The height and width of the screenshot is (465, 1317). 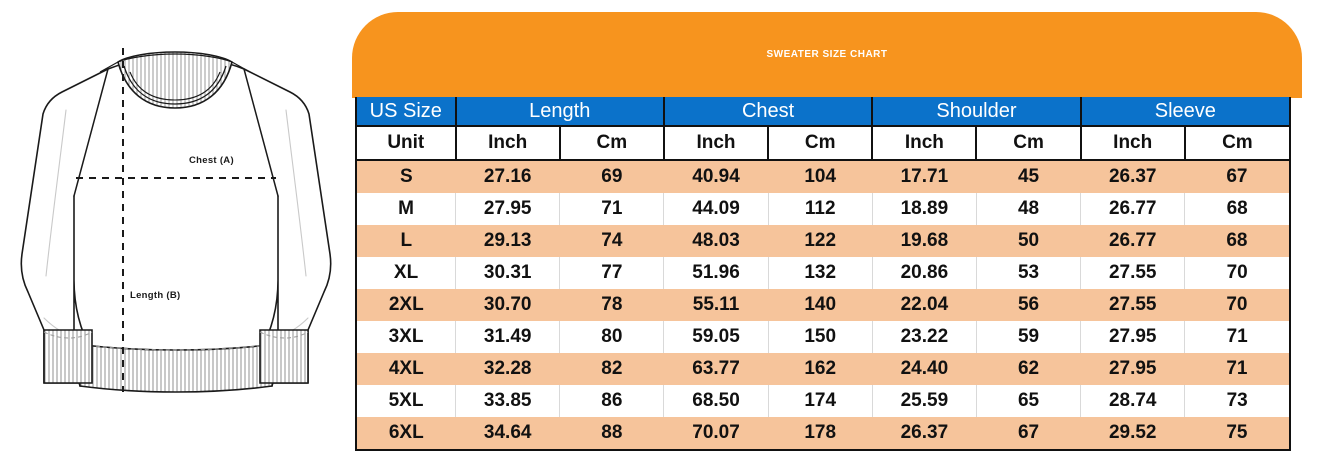 What do you see at coordinates (820, 209) in the screenshot?
I see `measurement-cell: 112` at bounding box center [820, 209].